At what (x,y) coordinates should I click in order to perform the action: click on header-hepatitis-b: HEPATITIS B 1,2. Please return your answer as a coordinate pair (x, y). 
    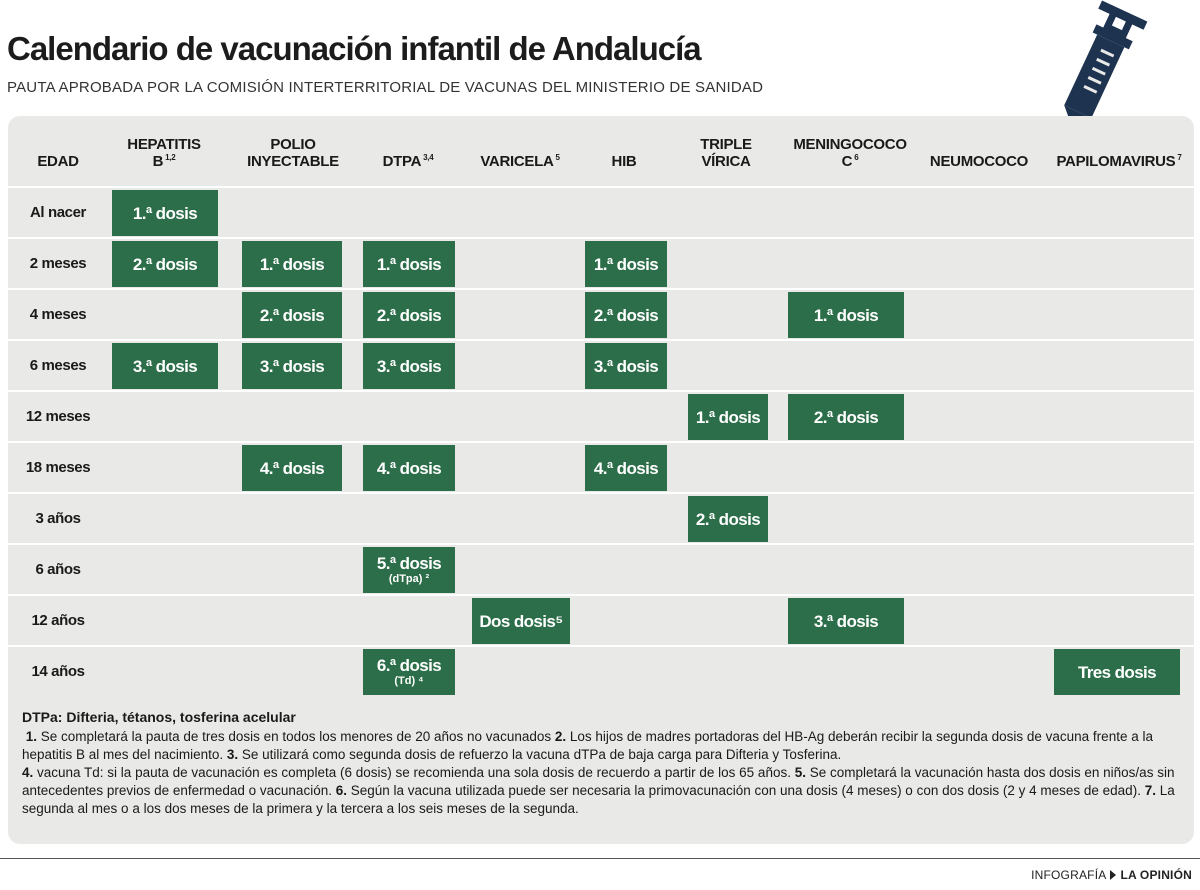
    Looking at the image, I should click on (164, 153).